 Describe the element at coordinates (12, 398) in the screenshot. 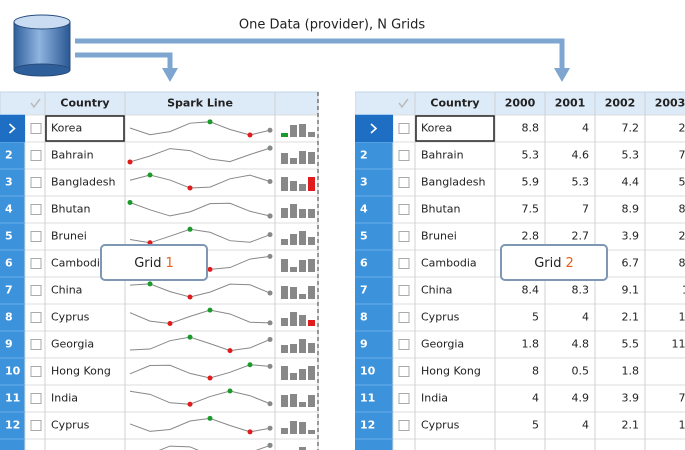

I see `row-number: 11` at that location.